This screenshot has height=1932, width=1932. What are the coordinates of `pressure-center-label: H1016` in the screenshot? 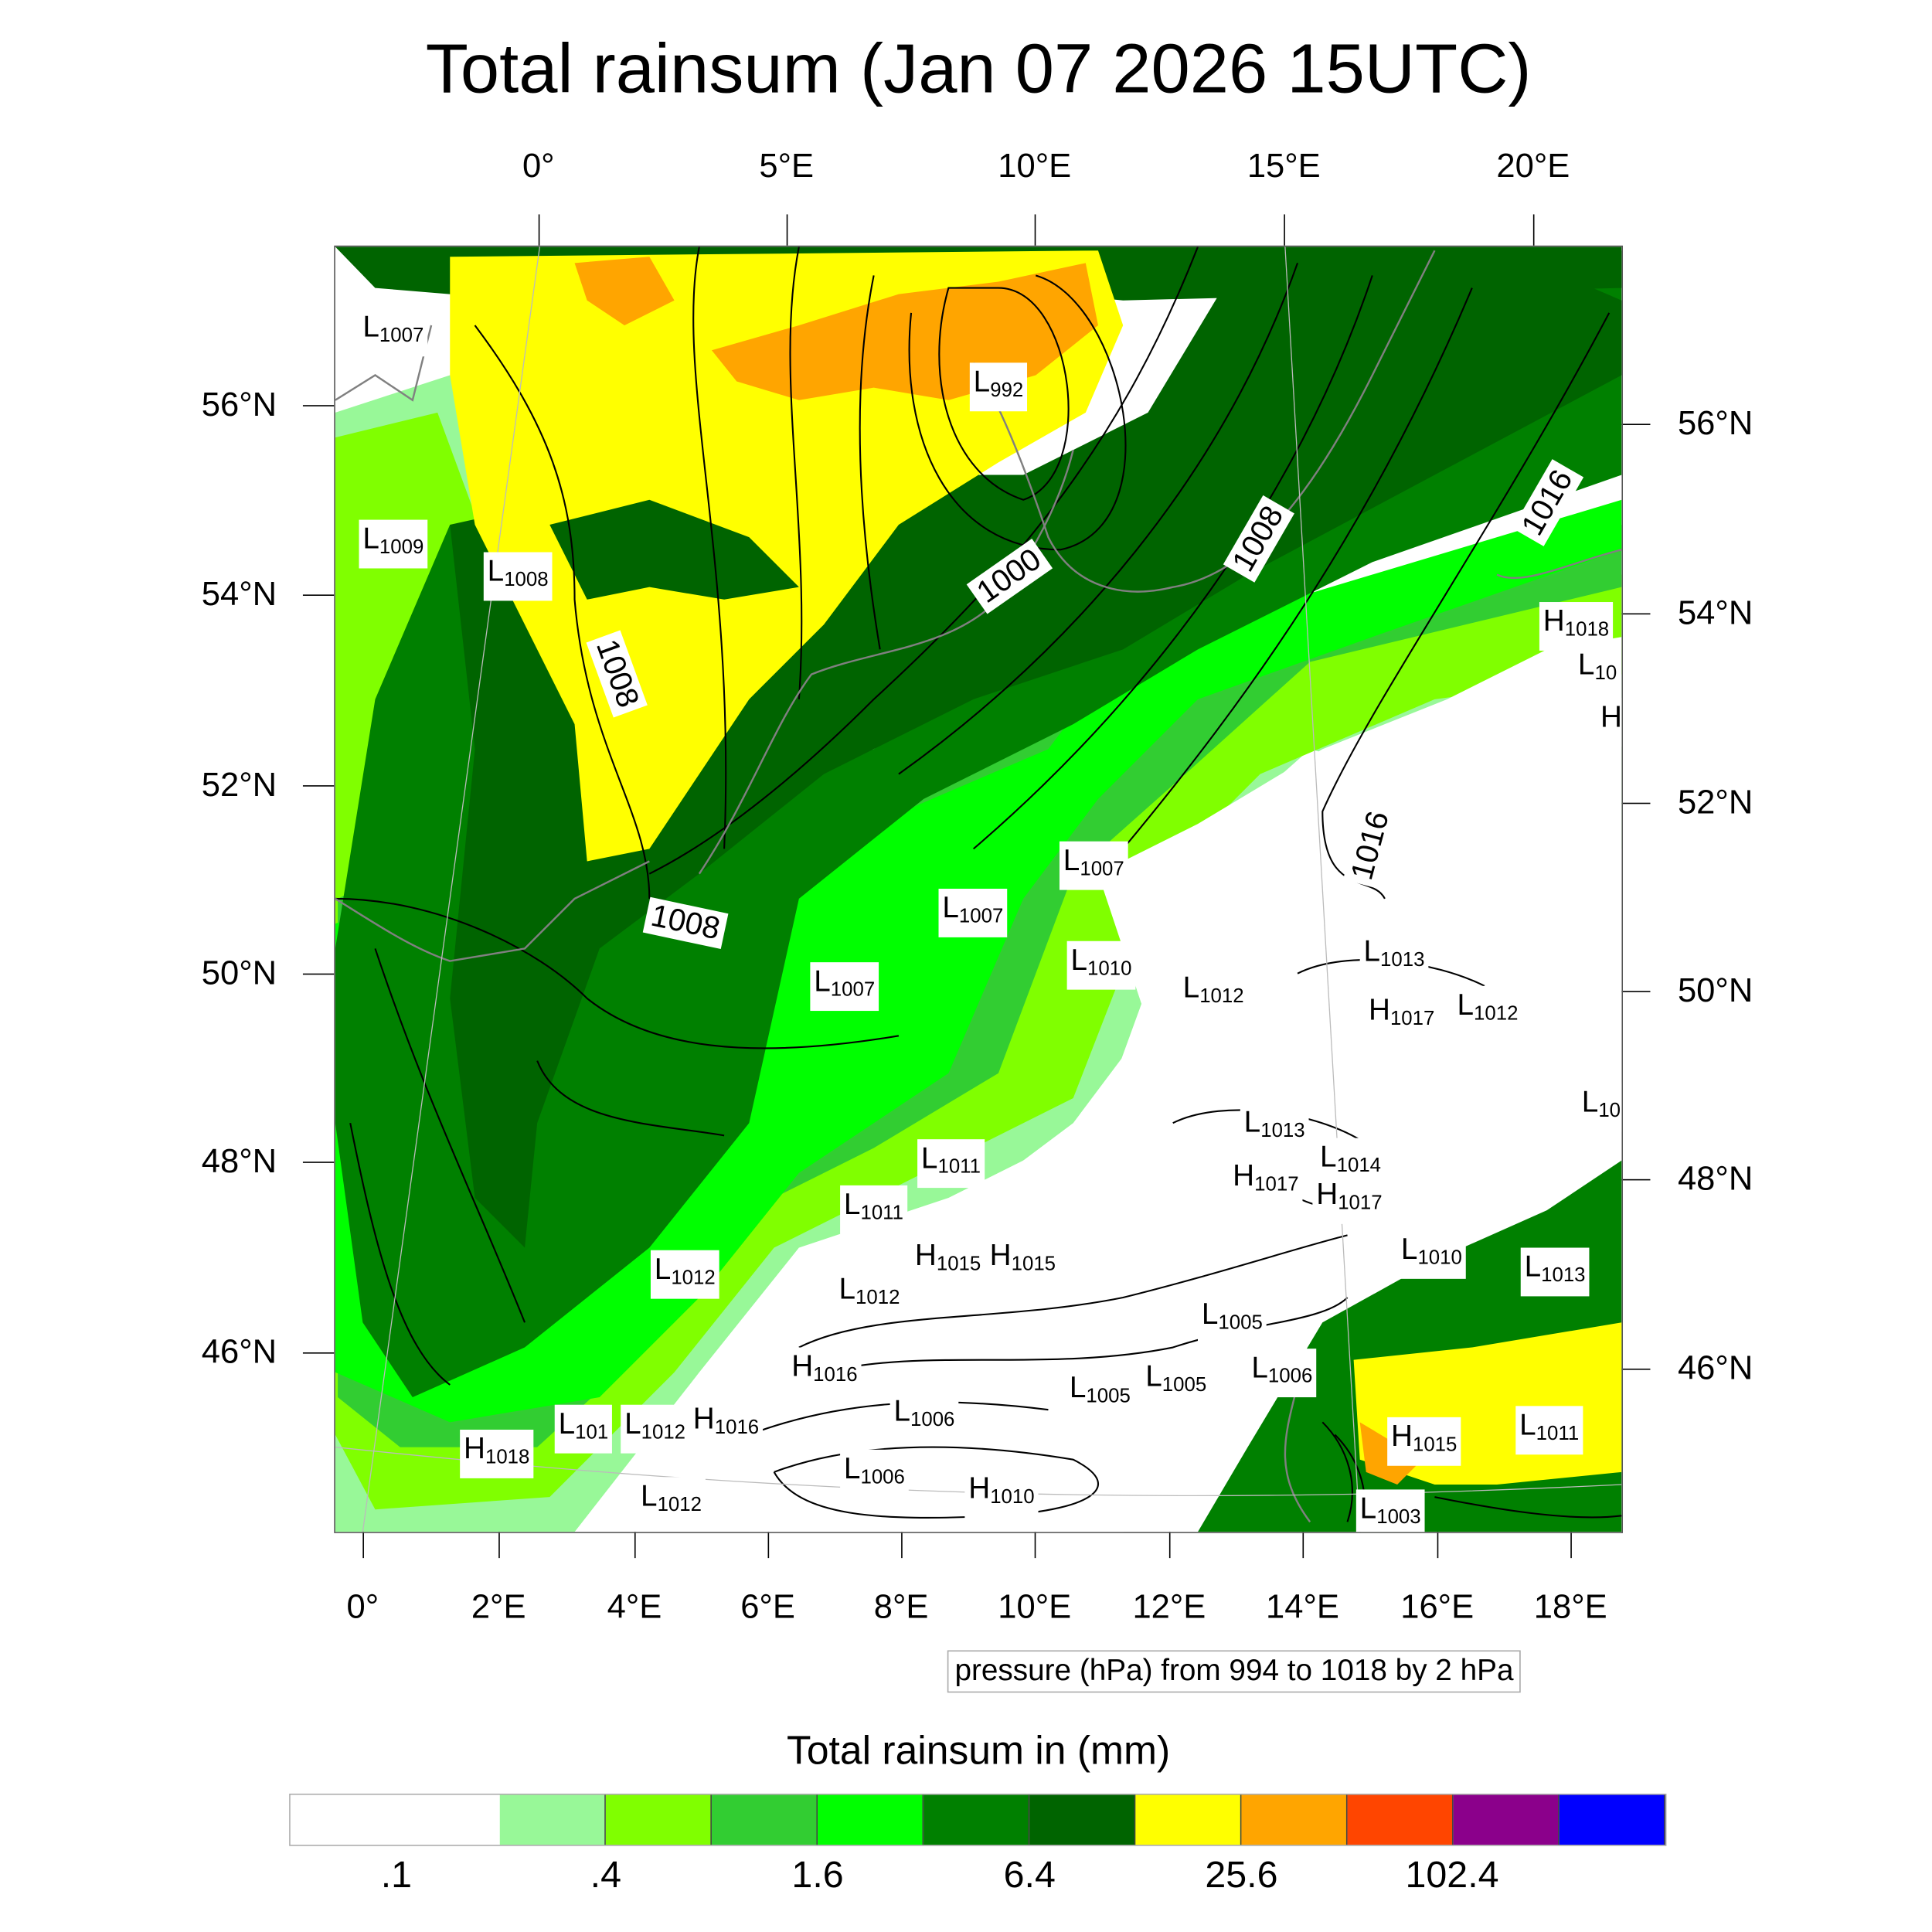 It's located at (825, 1371).